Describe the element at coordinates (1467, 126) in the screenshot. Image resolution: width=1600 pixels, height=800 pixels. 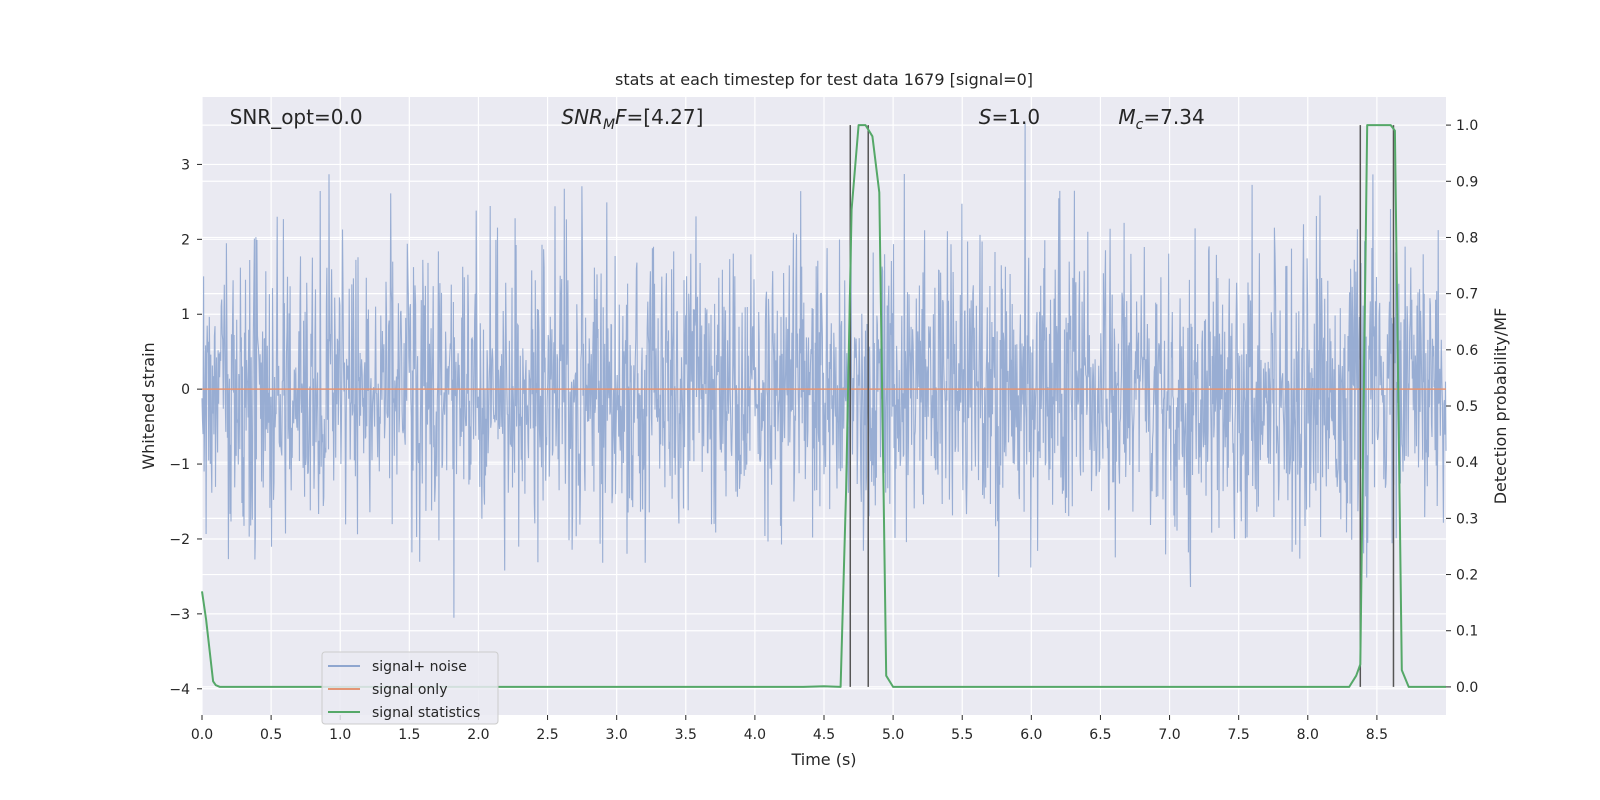
I see `y-tick-label-right: 1.0` at that location.